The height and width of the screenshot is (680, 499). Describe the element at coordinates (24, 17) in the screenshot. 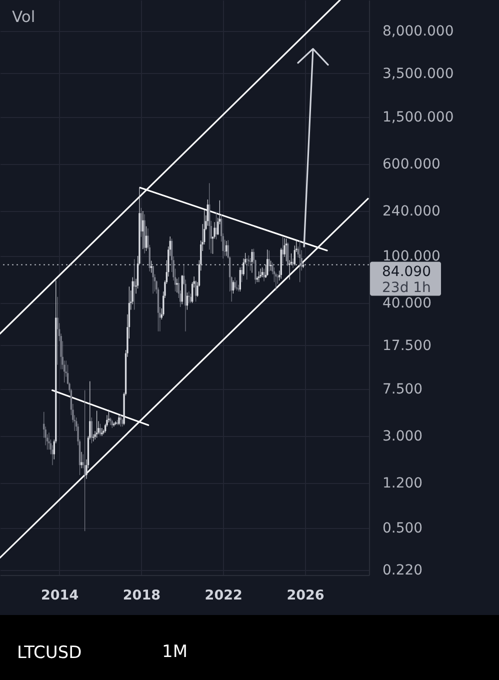

I see `annotation: Vol` at that location.